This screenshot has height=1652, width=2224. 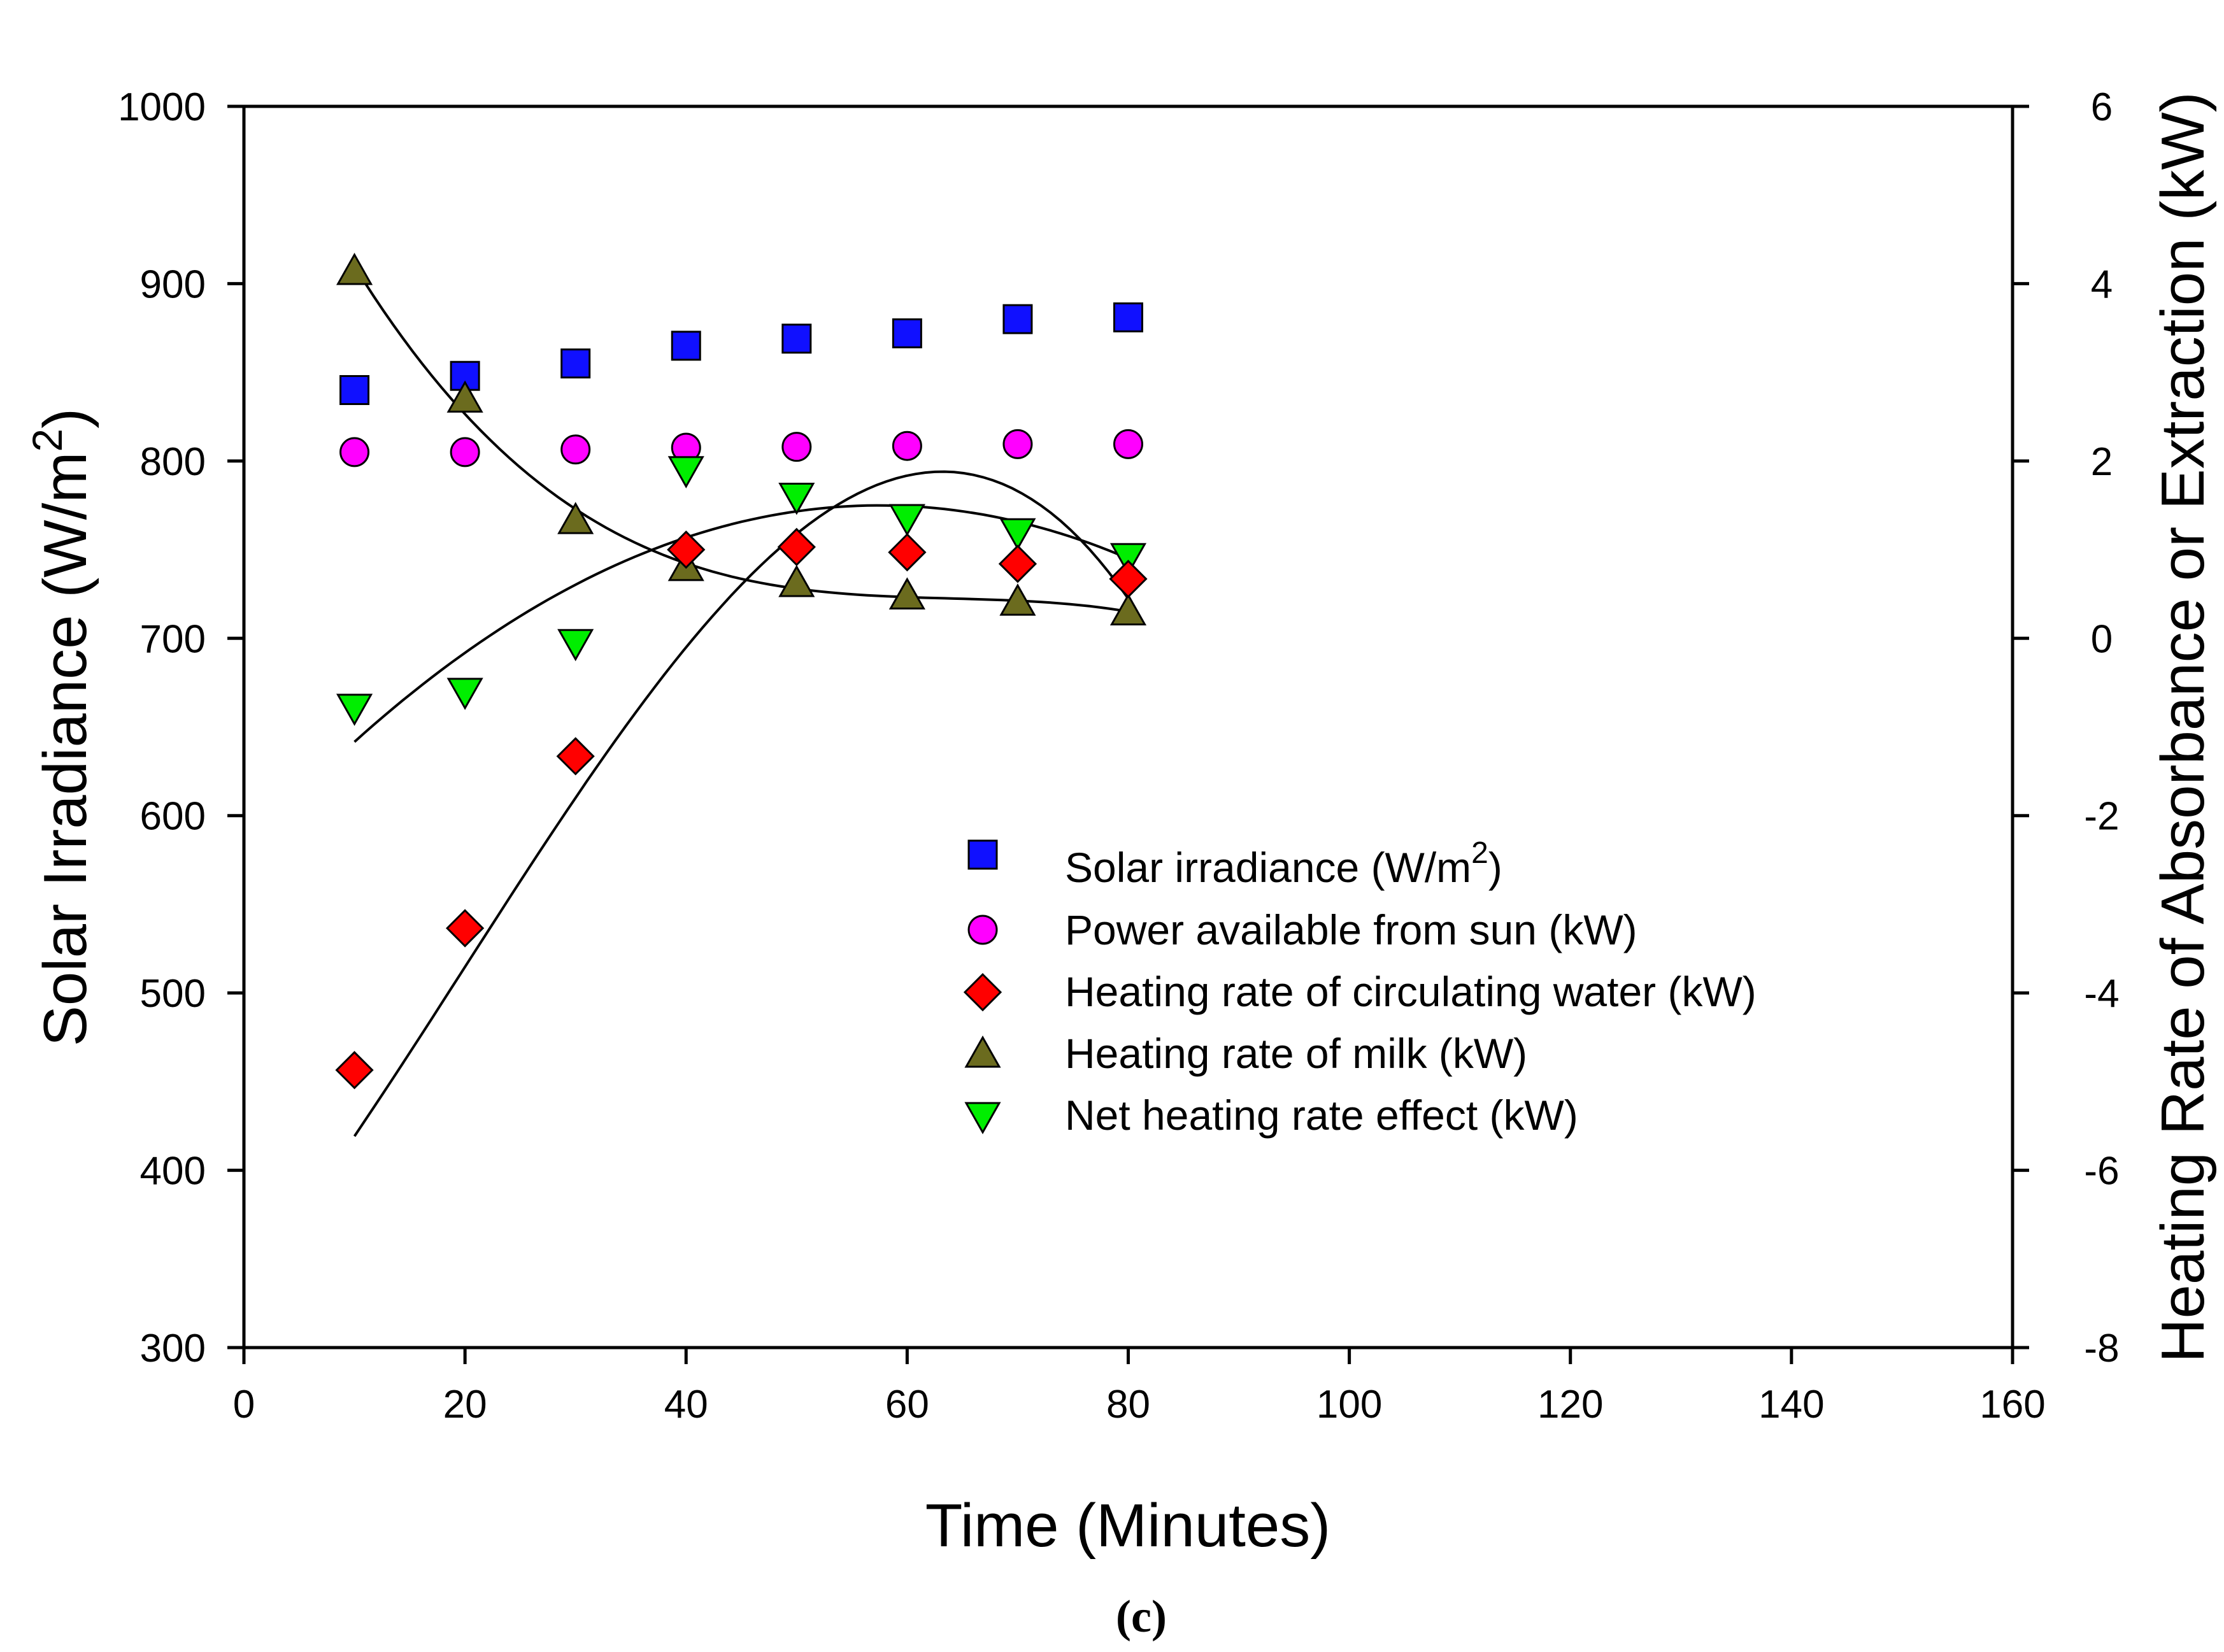 What do you see at coordinates (982, 1052) in the screenshot?
I see `legend-marker-heating-rate-milk` at bounding box center [982, 1052].